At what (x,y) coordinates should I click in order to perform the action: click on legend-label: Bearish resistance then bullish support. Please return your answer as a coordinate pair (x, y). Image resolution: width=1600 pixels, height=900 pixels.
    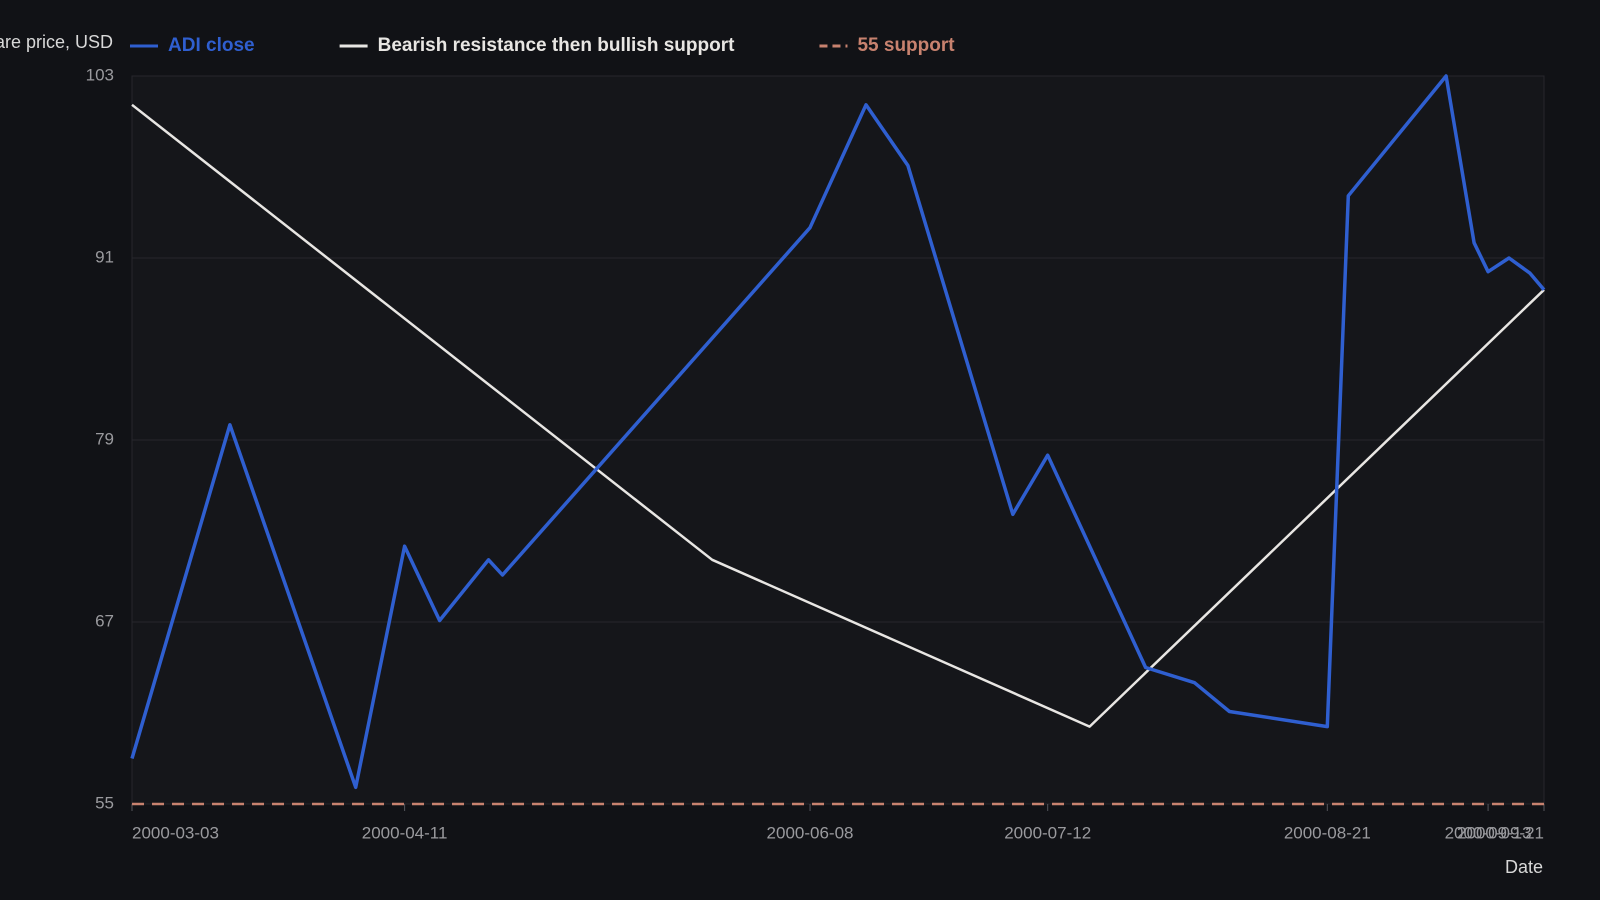
    Looking at the image, I should click on (557, 45).